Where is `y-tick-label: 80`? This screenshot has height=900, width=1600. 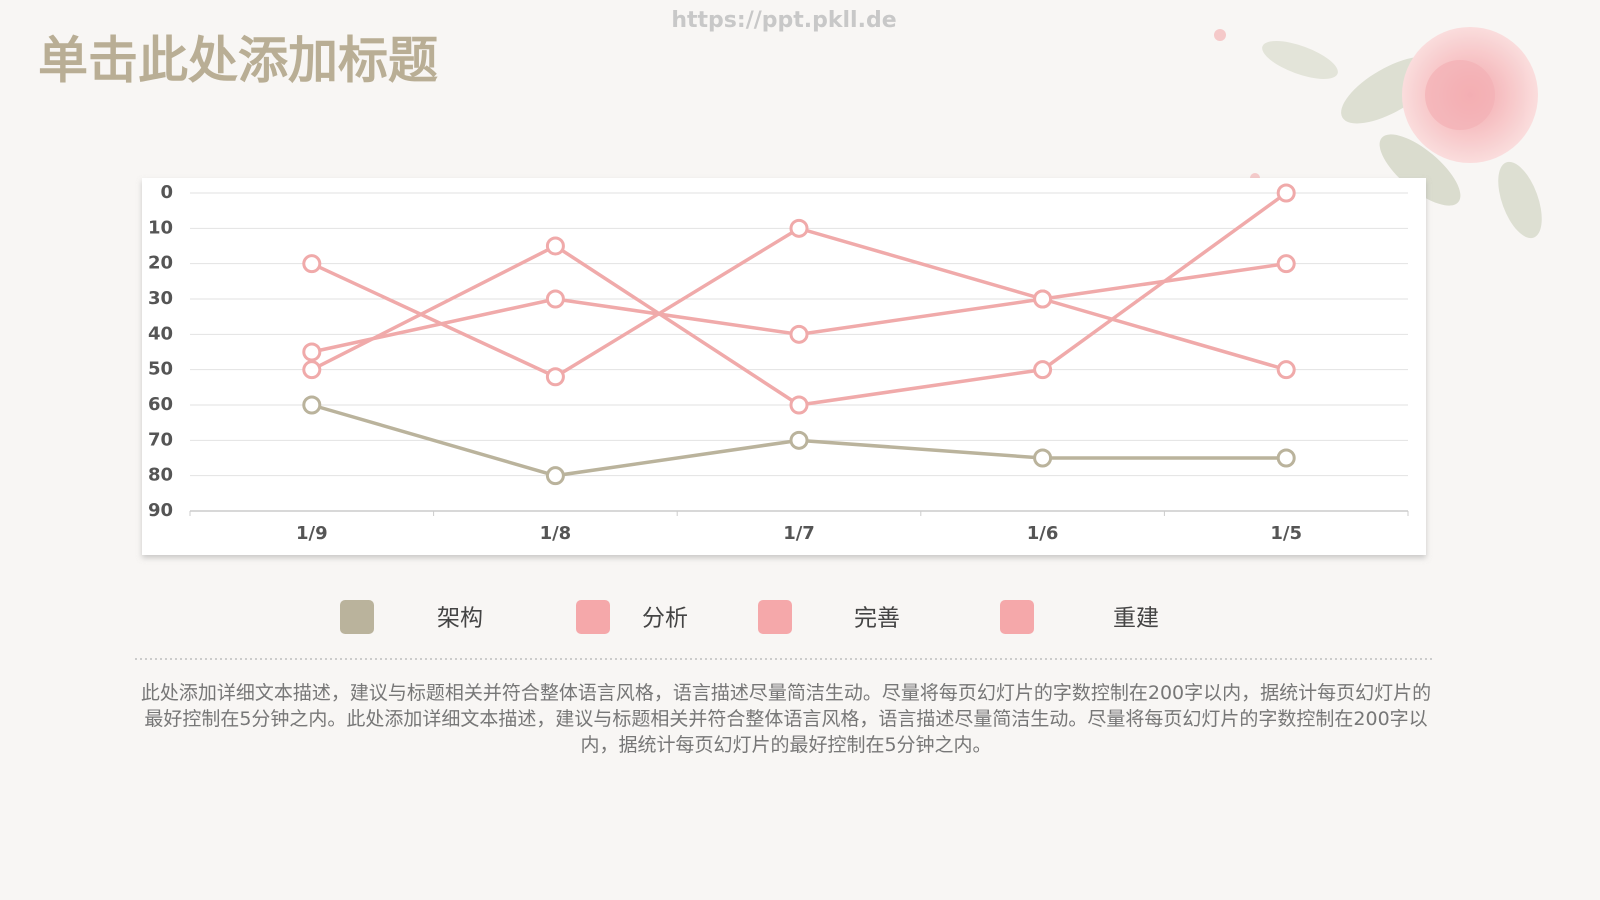 y-tick-label: 80 is located at coordinates (160, 475).